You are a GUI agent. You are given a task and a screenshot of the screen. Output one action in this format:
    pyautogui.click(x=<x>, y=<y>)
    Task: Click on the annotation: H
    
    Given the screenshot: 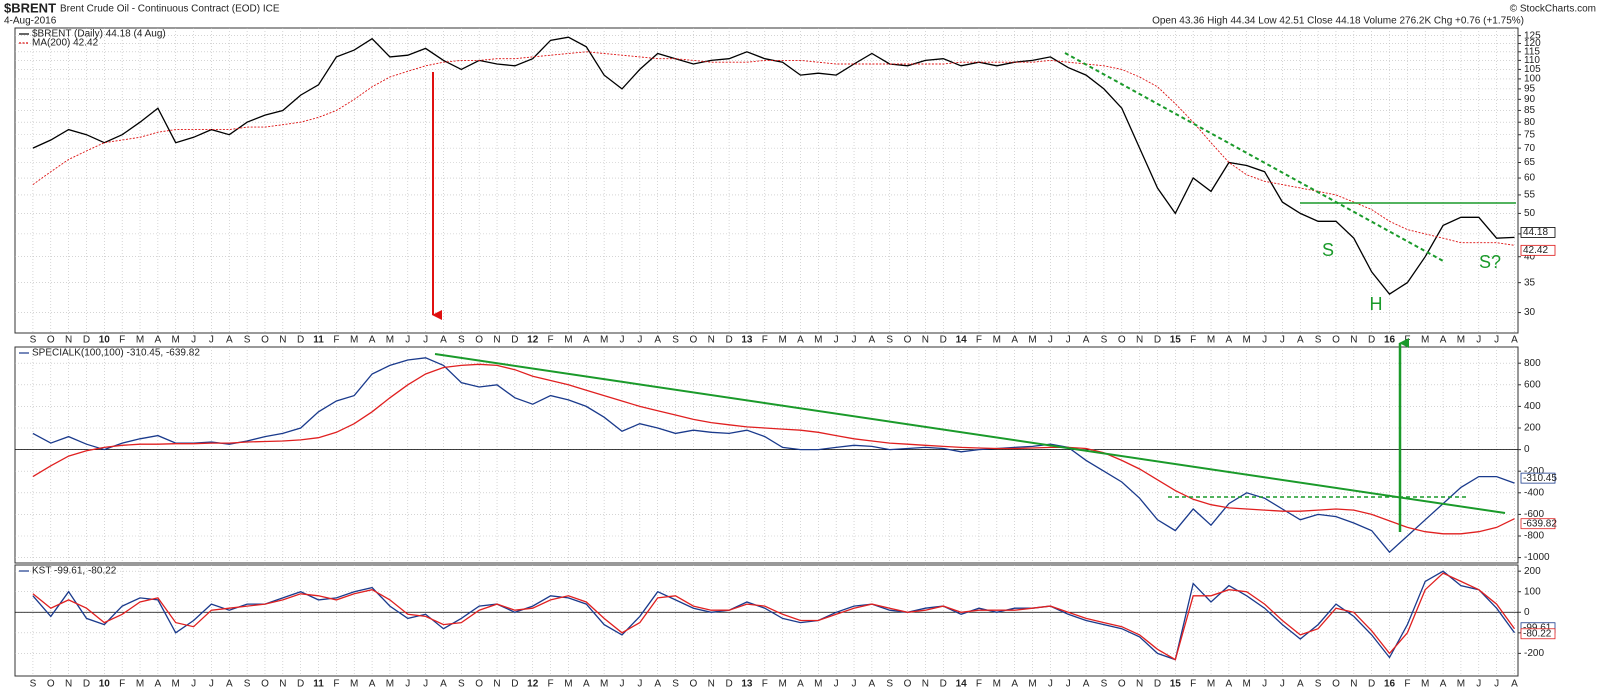 What is the action you would take?
    pyautogui.click(x=1376, y=304)
    